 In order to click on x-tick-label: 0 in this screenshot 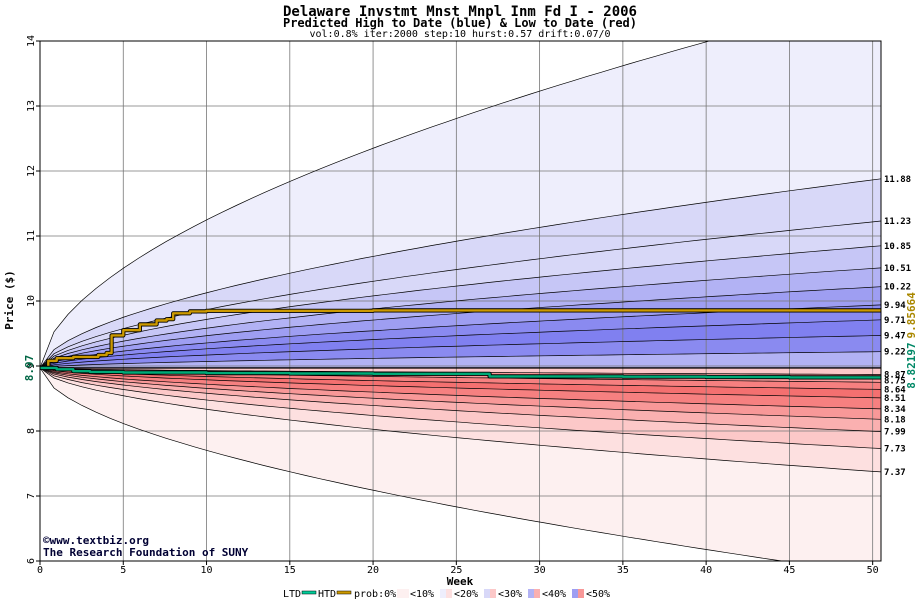, I will do `click(40, 570)`.